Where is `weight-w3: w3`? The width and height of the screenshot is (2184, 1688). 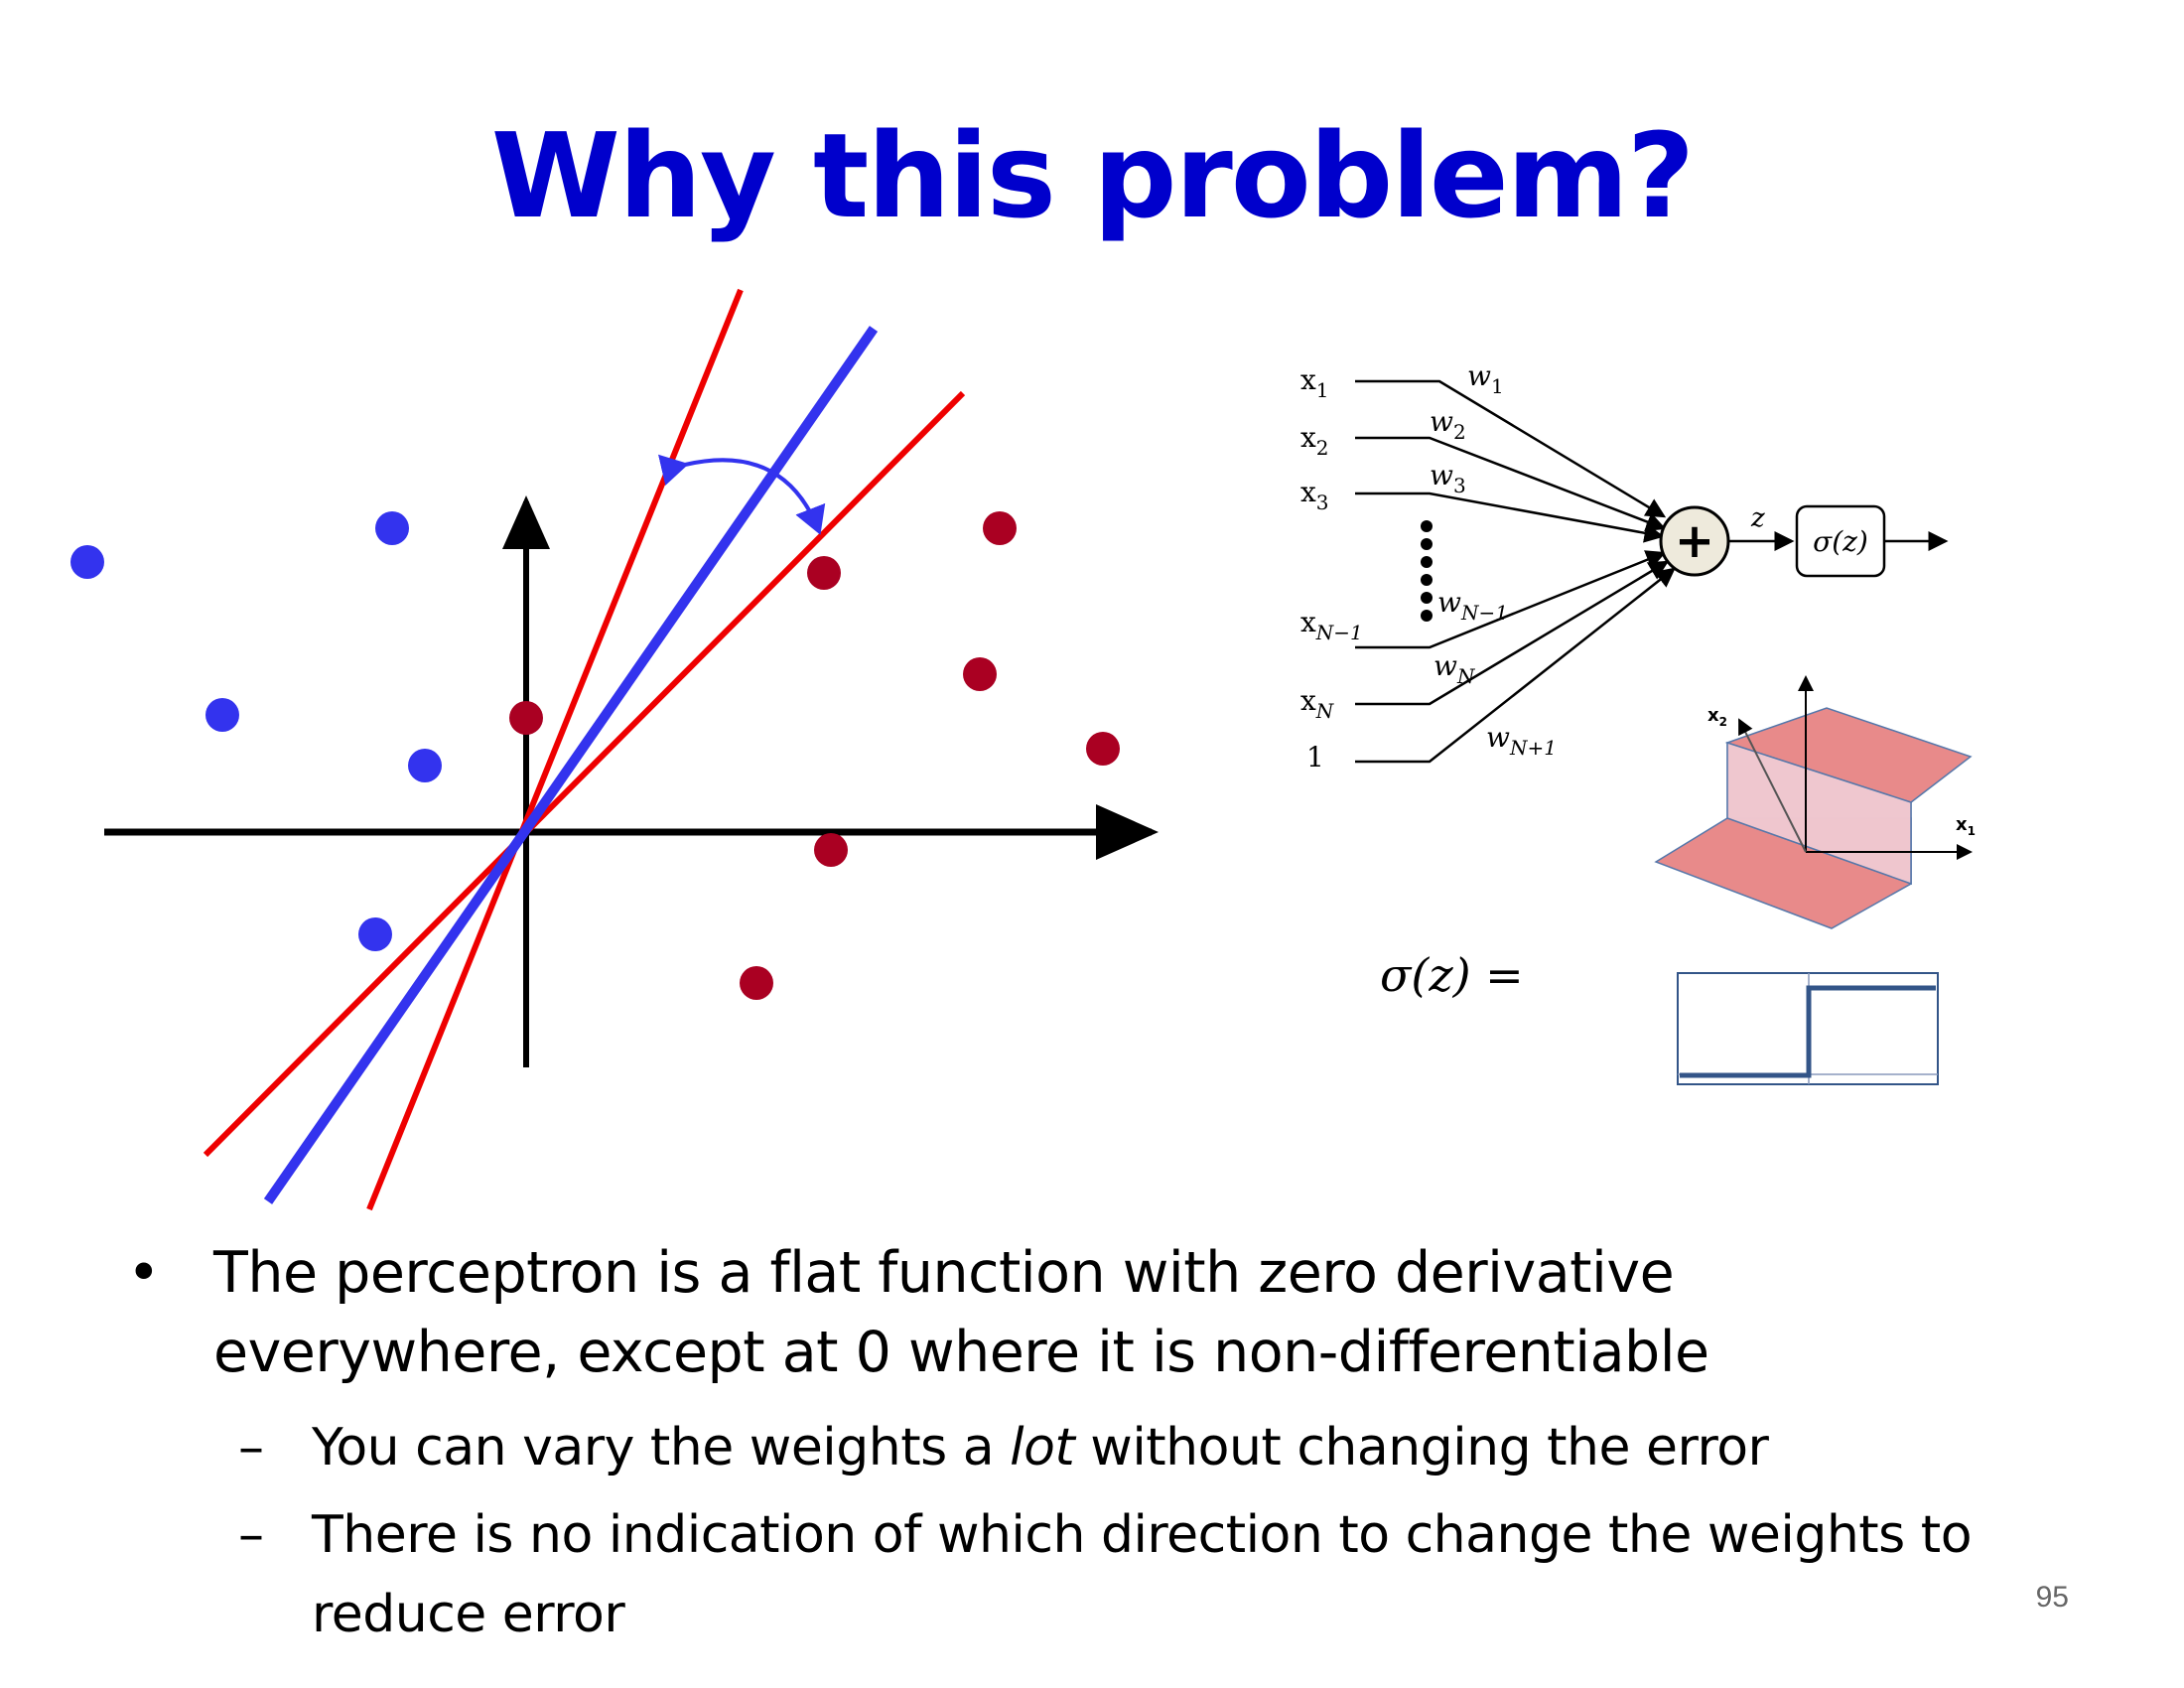
weight-w3: w3 is located at coordinates (1448, 478).